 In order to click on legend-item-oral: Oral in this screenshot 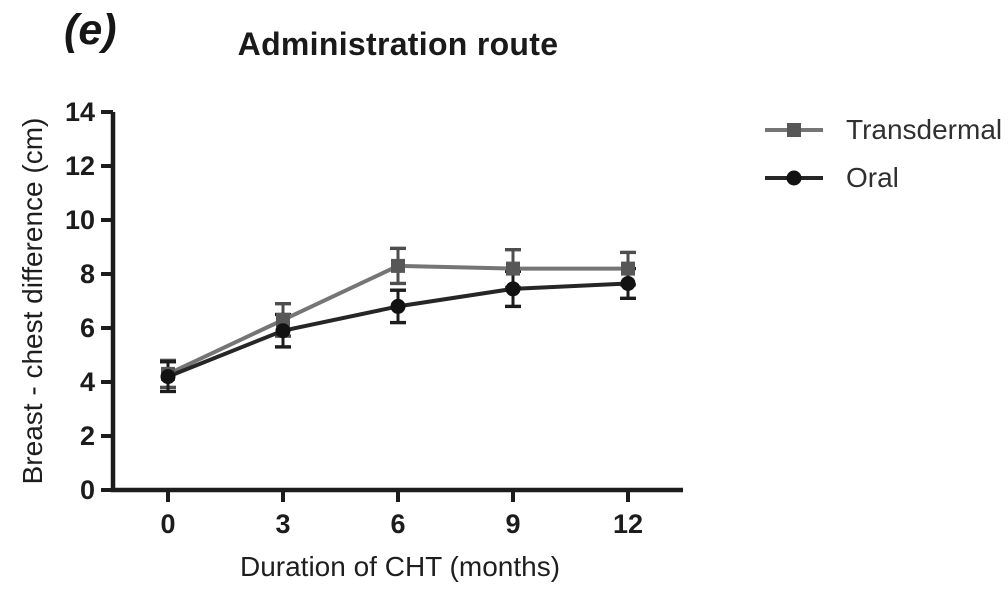, I will do `click(882, 178)`.